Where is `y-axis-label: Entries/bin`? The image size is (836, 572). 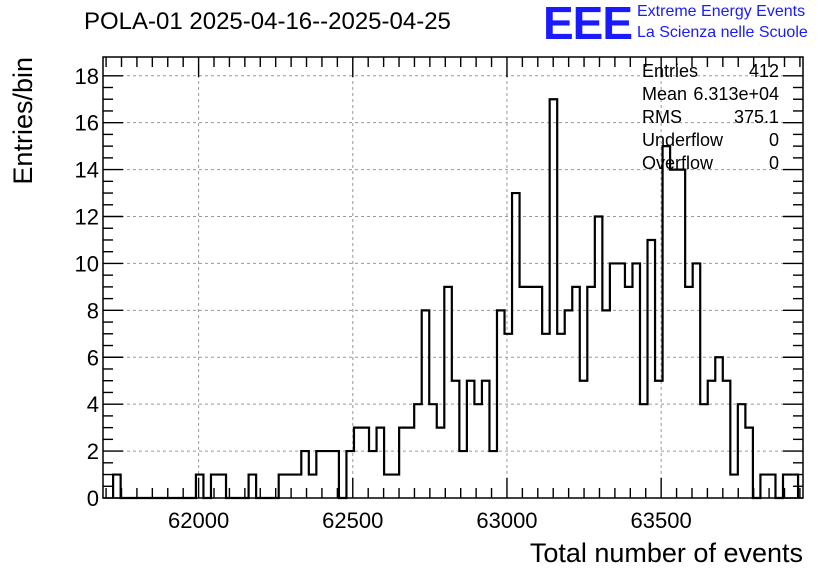
y-axis-label: Entries/bin is located at coordinates (23, 121).